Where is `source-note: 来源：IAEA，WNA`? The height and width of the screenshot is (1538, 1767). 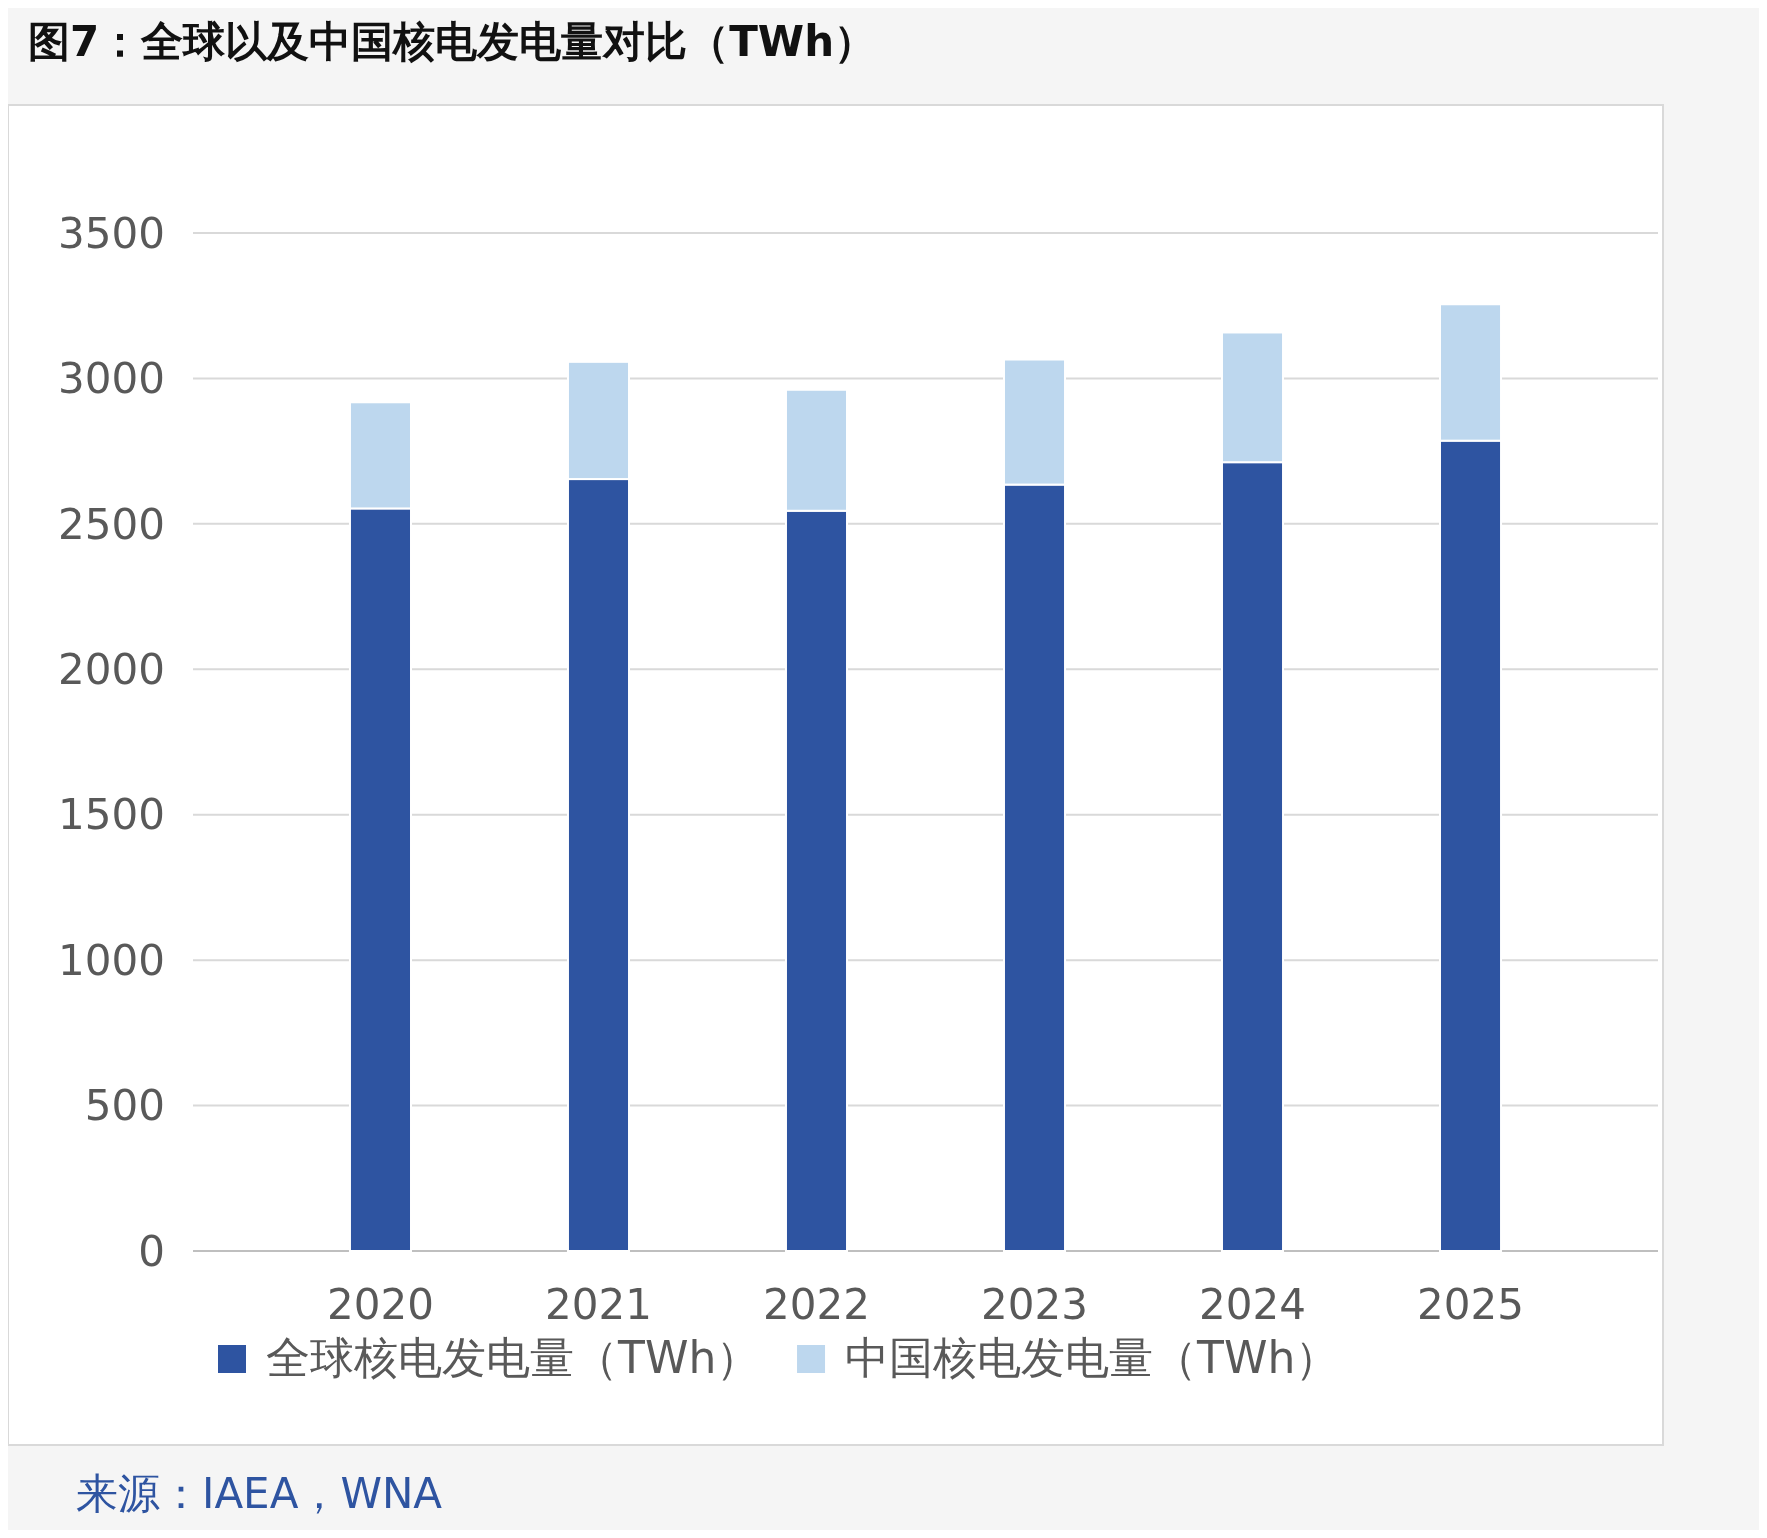
source-note: 来源：IAEA，WNA is located at coordinates (259, 1493).